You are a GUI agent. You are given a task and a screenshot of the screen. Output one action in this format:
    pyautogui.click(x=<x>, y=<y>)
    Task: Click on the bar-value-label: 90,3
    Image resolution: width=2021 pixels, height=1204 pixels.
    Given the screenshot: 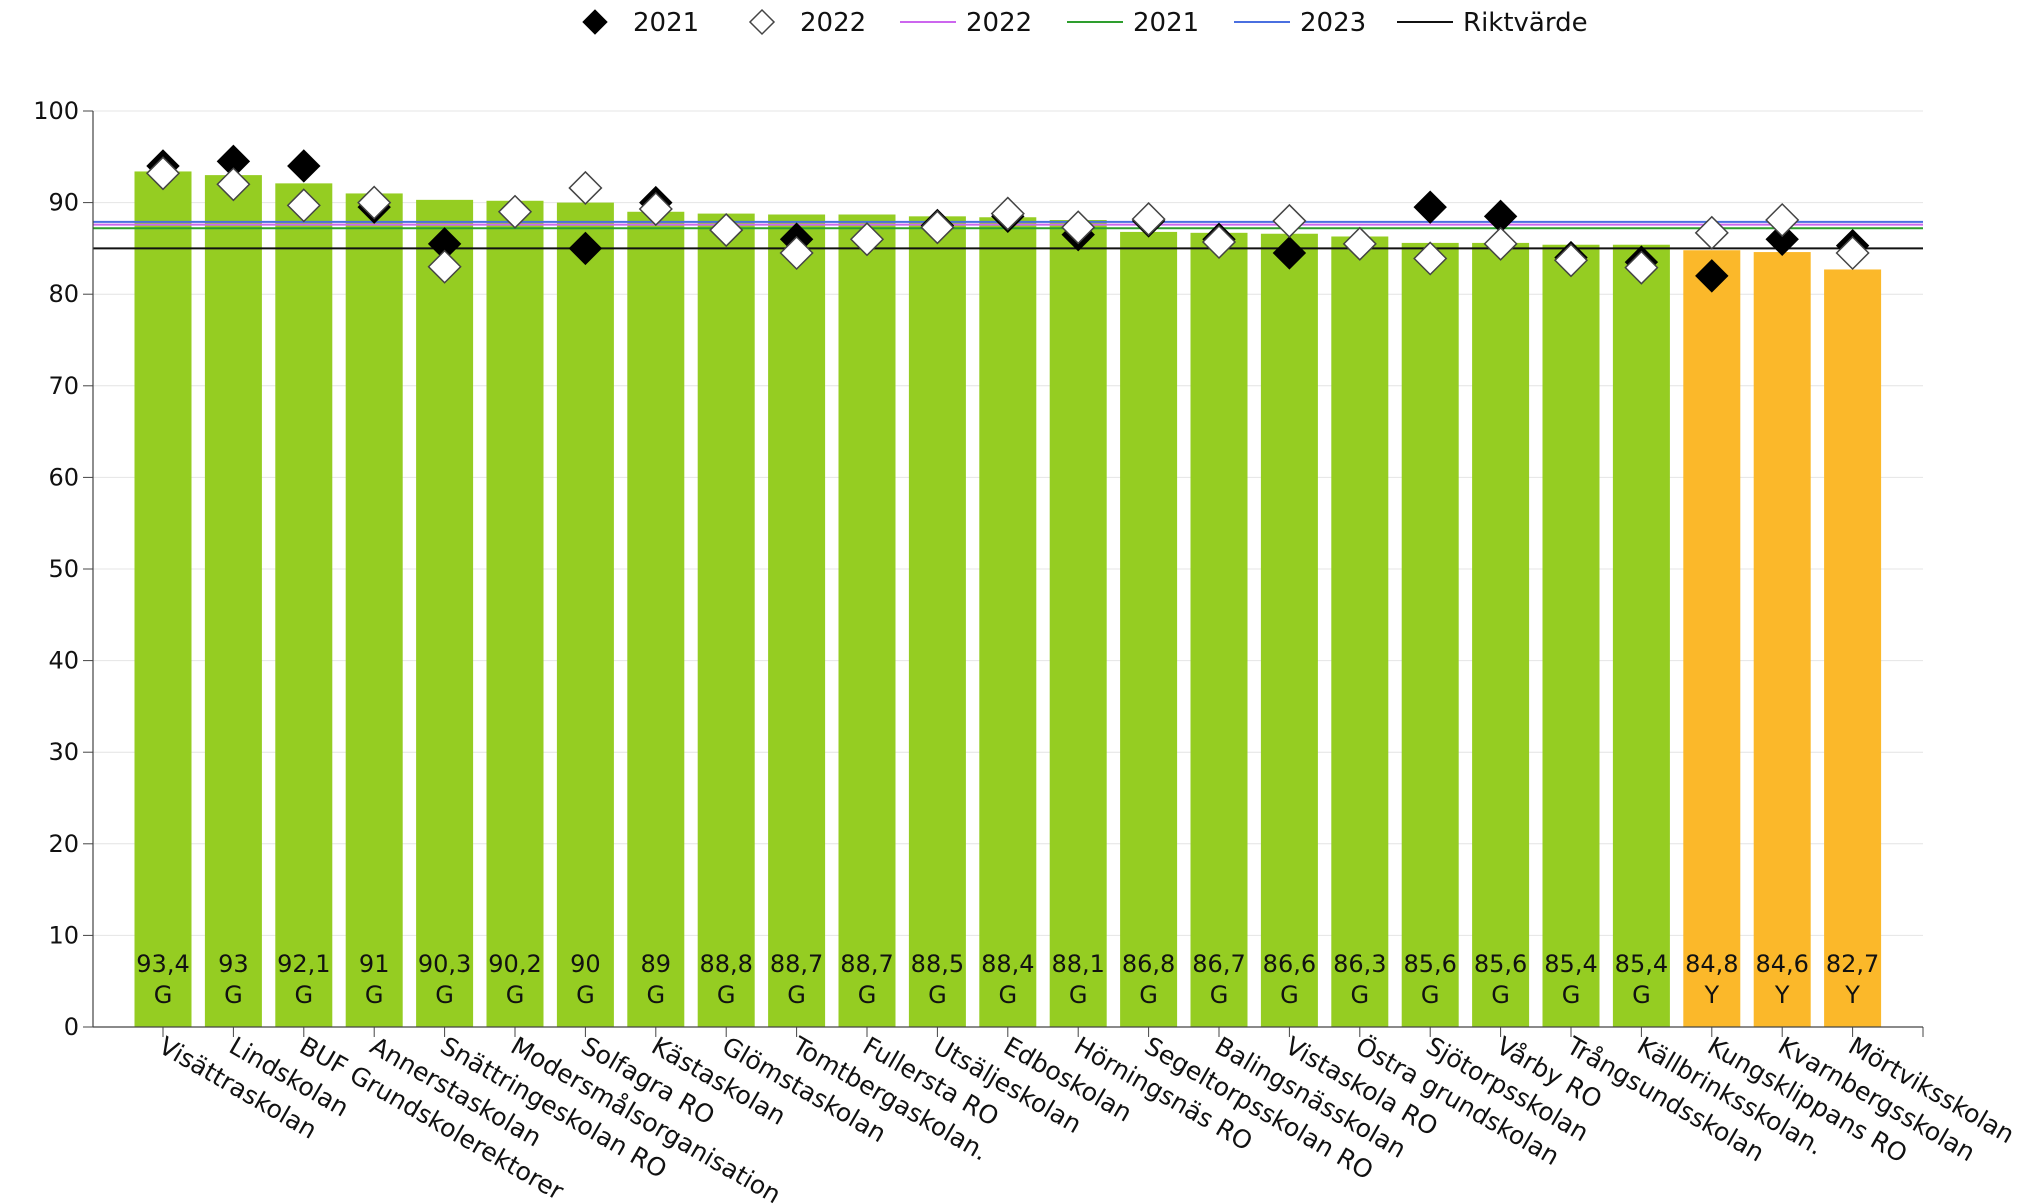 What is the action you would take?
    pyautogui.click(x=444, y=964)
    